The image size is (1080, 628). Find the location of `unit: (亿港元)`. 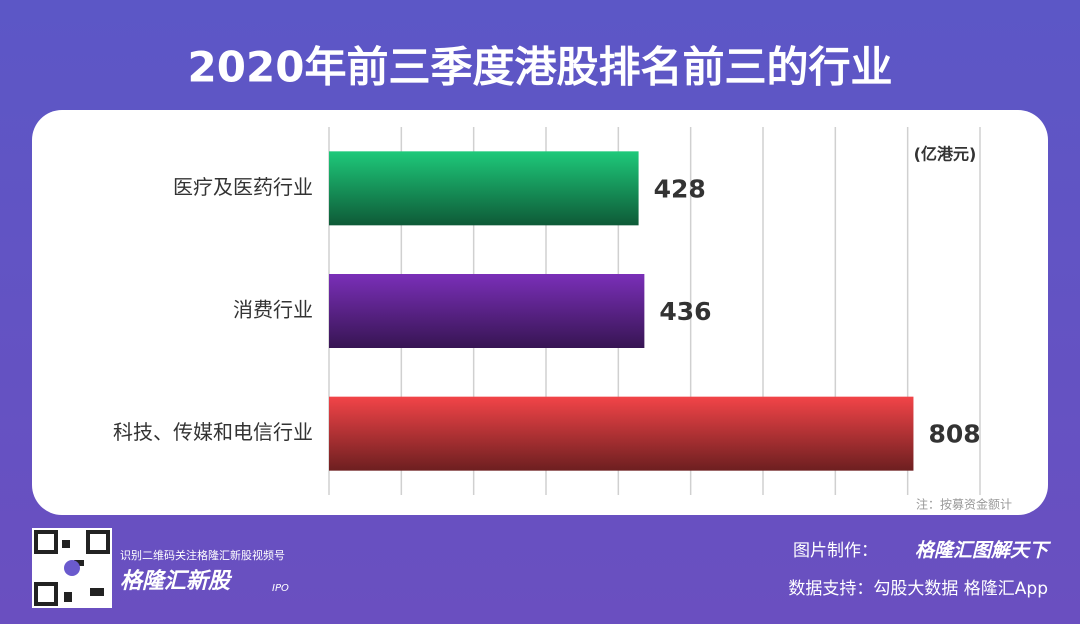

unit: (亿港元) is located at coordinates (945, 154).